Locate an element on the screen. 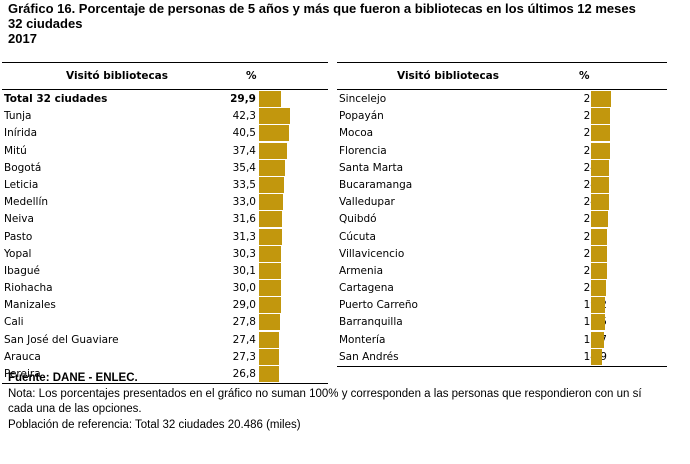 The image size is (690, 464). table-row: Bucaramanga24,6 is located at coordinates (502, 184).